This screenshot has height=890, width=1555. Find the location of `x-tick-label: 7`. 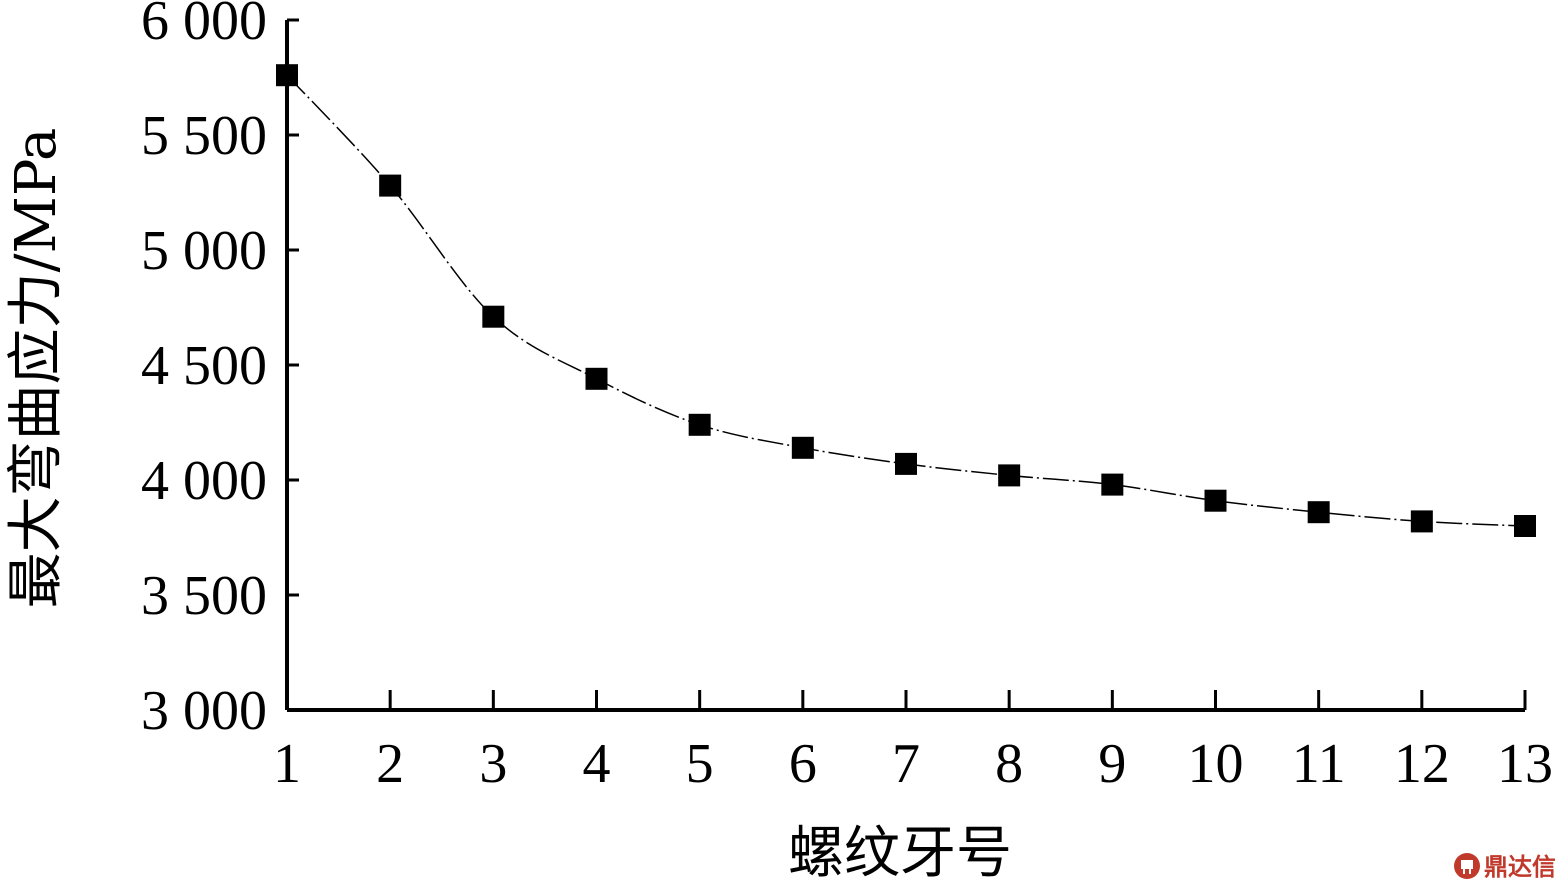

x-tick-label: 7 is located at coordinates (906, 764).